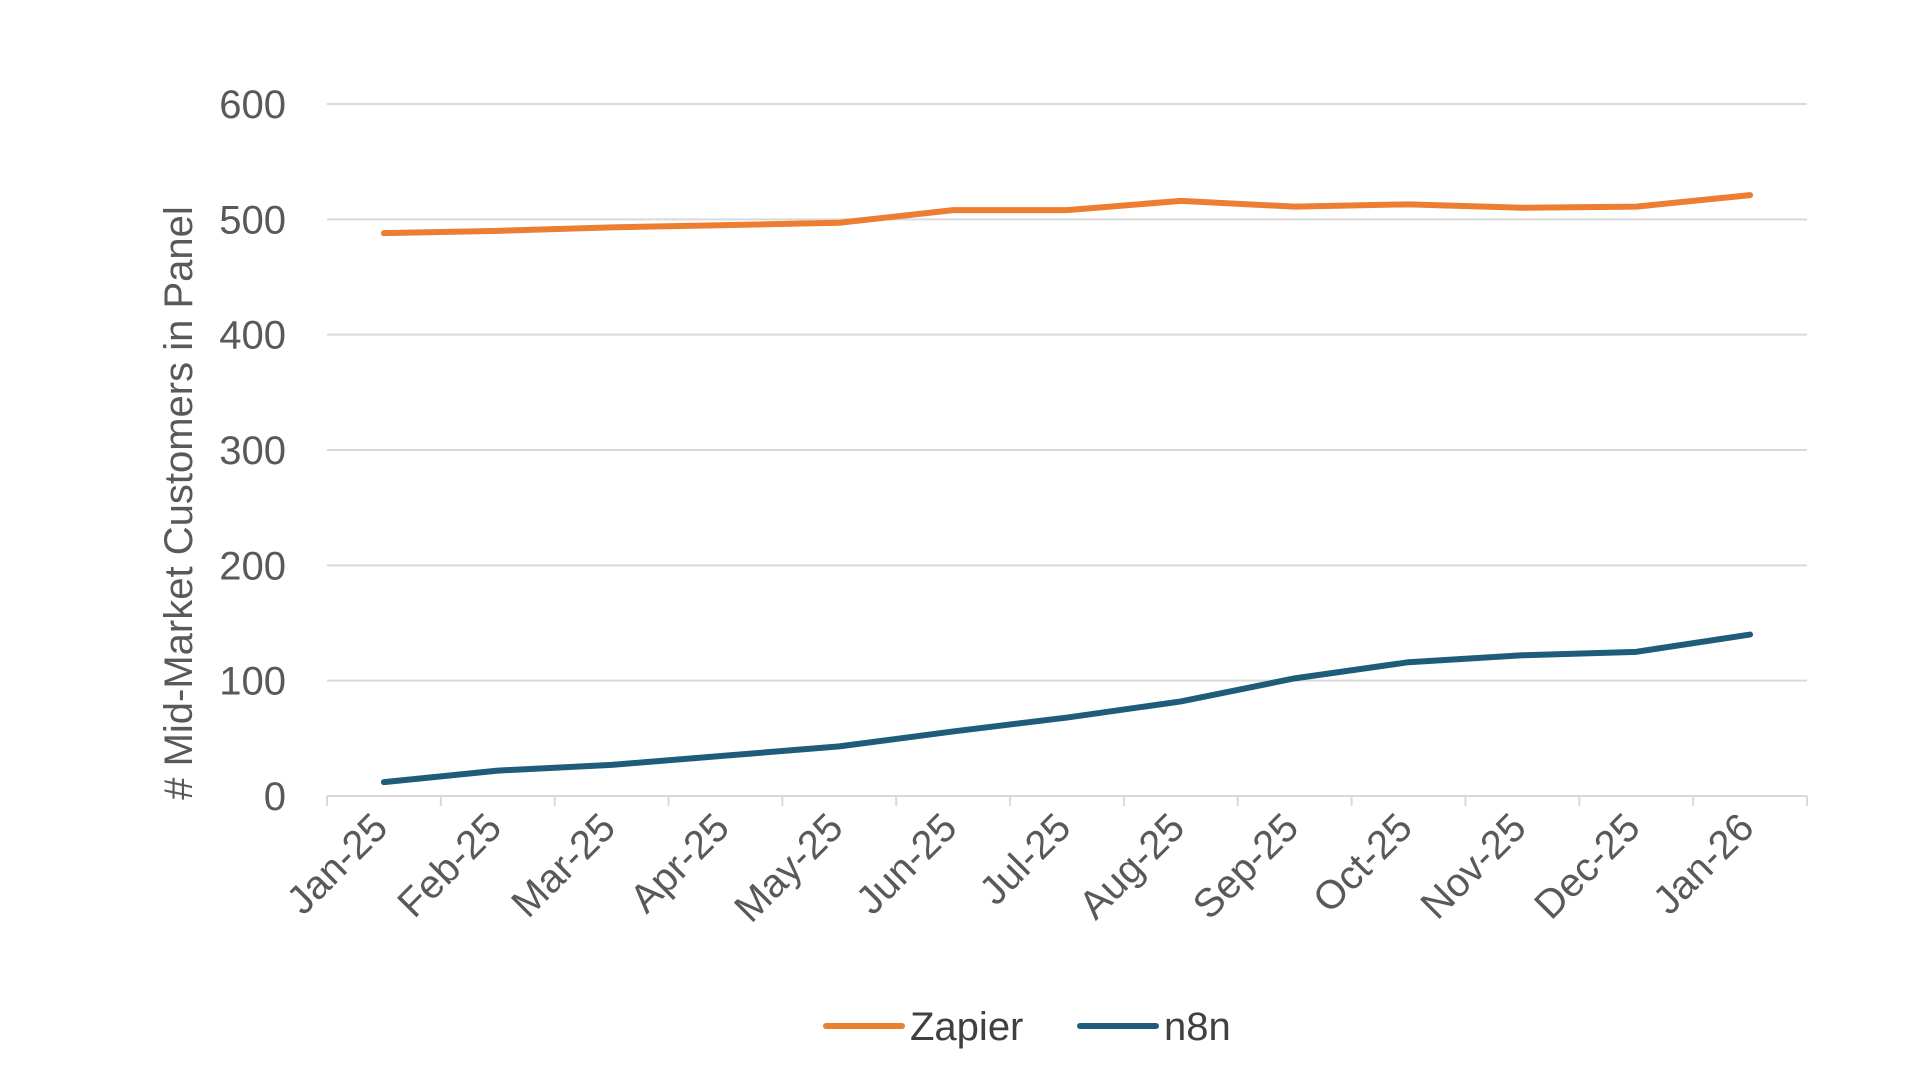  I want to click on y-tick-label: 100, so click(252, 682).